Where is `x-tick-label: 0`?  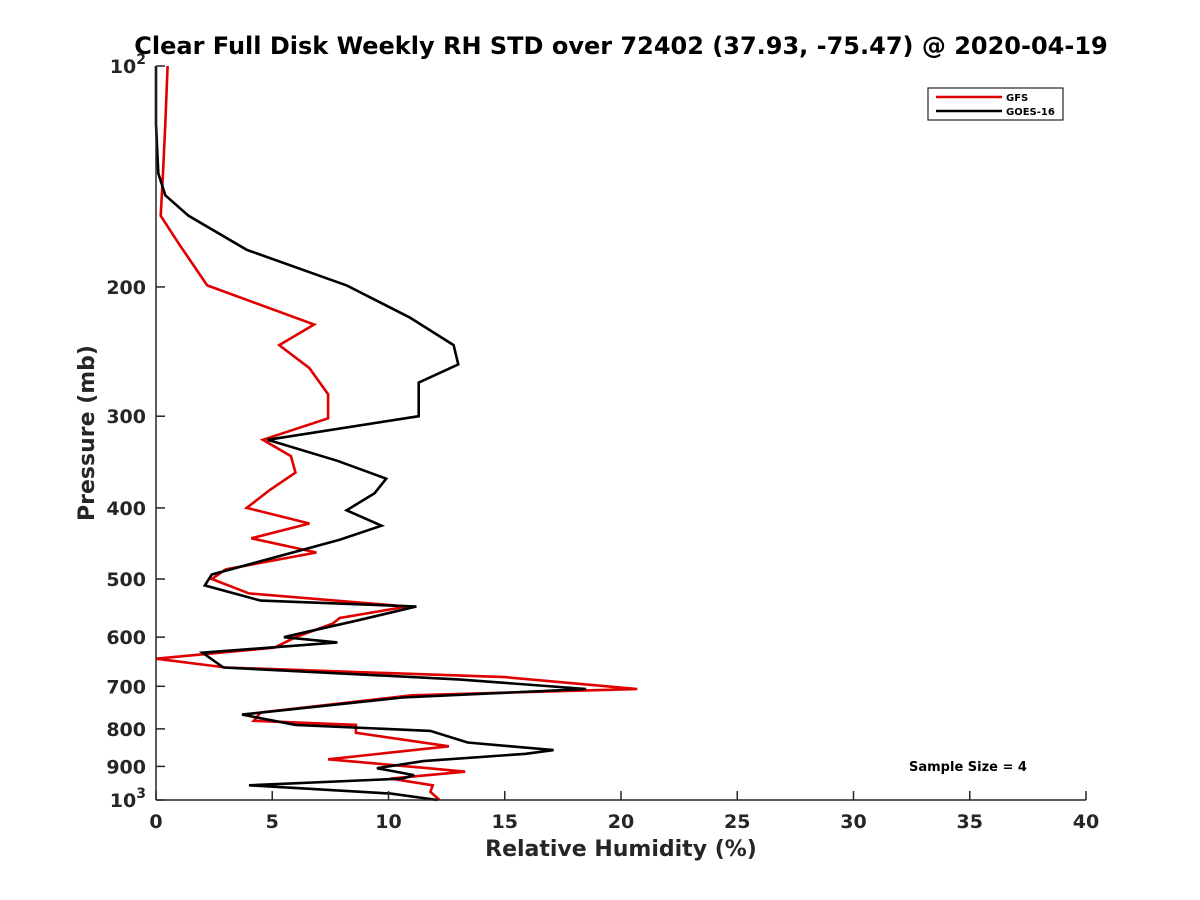 x-tick-label: 0 is located at coordinates (155, 822).